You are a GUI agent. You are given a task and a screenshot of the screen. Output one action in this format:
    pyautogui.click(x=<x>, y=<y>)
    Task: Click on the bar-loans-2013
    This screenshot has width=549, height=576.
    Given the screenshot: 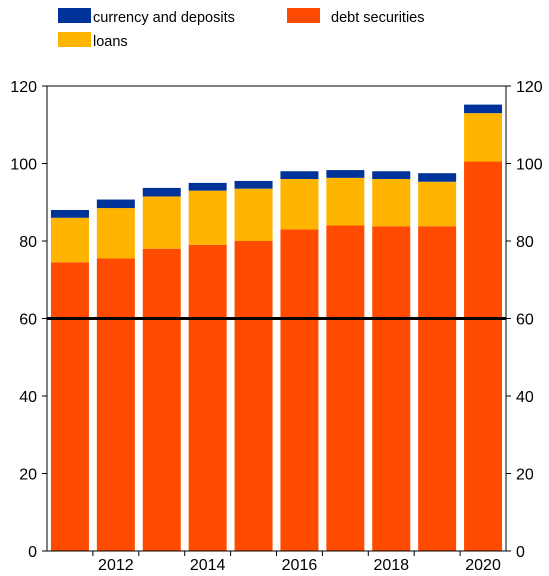 What is the action you would take?
    pyautogui.click(x=161, y=222)
    